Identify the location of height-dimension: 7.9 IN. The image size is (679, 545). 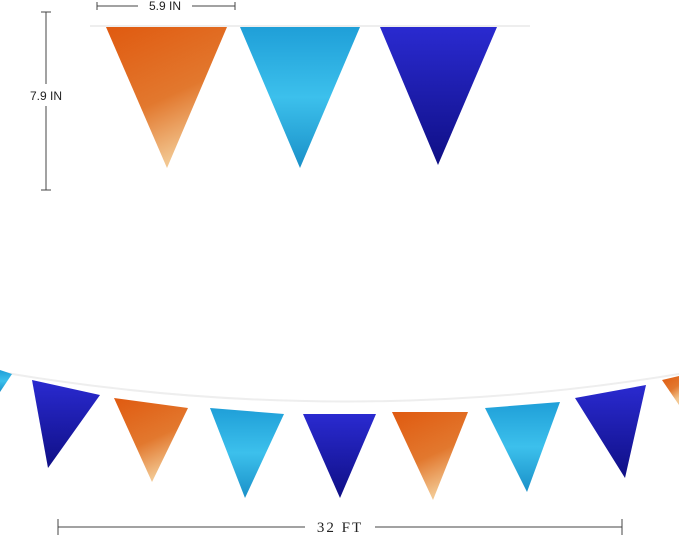
(46, 101).